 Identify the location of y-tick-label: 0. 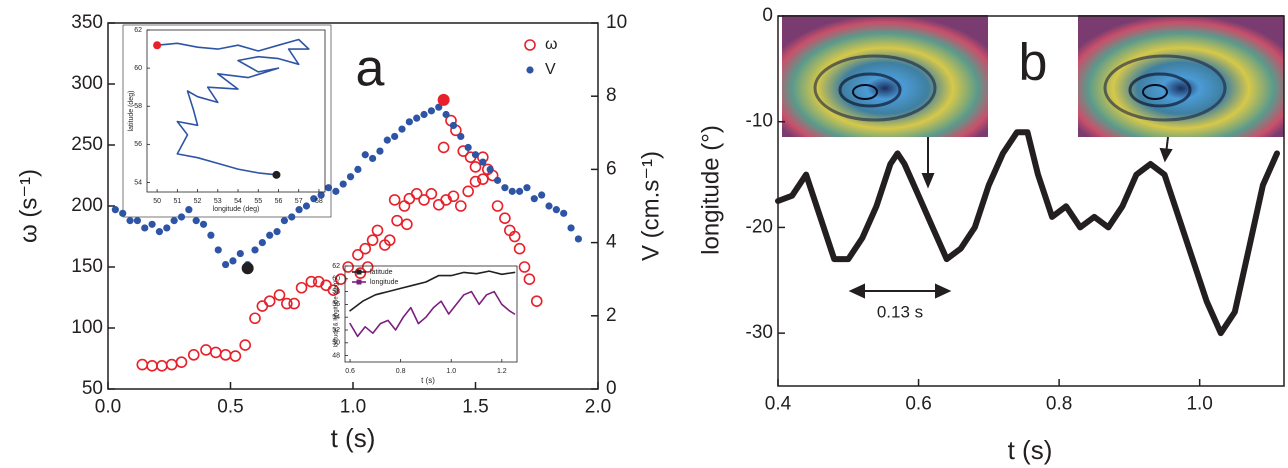
(767, 15).